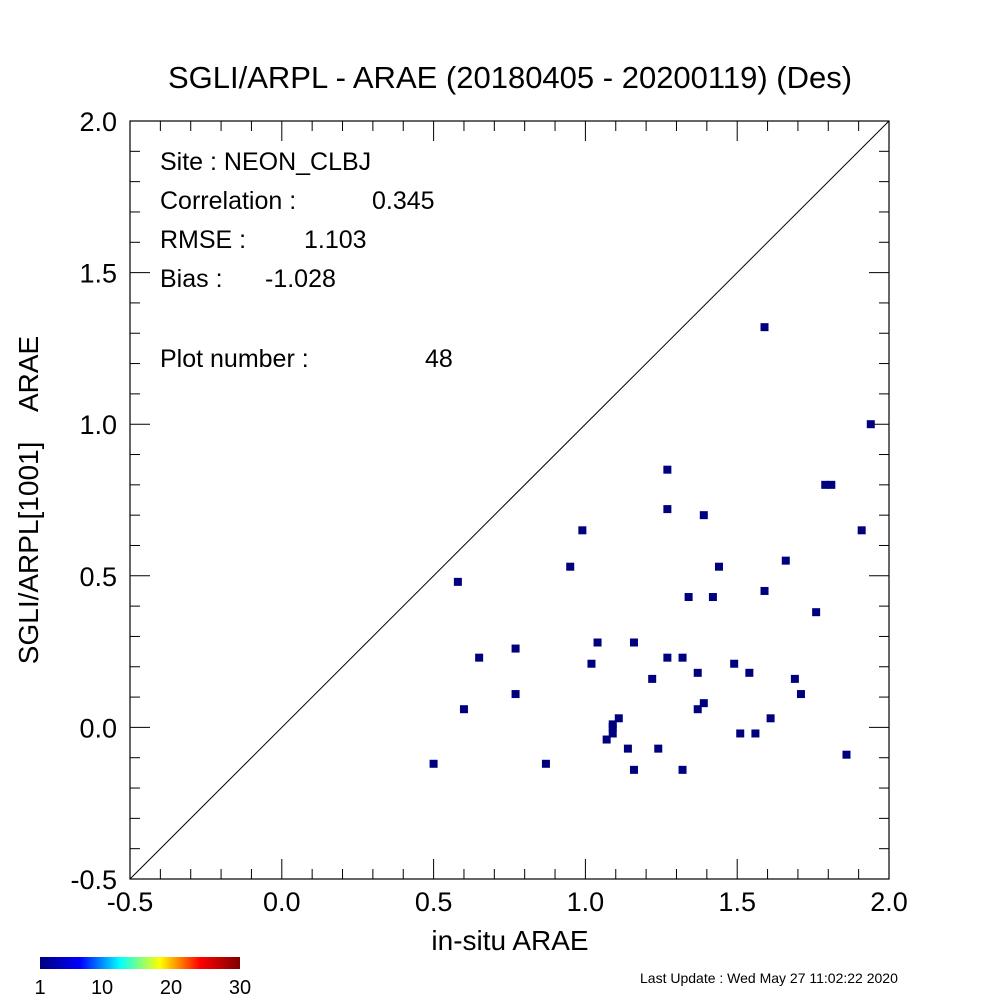  Describe the element at coordinates (240, 988) in the screenshot. I see `colorbar-label: 30` at that location.